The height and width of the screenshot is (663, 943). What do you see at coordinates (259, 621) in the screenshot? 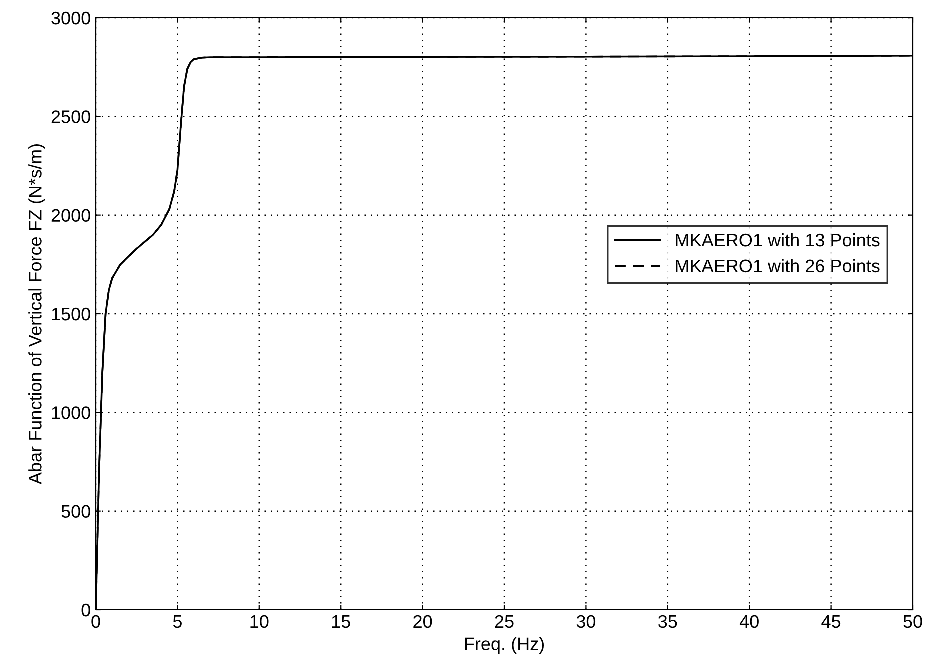
I see `x-tick-label: 10` at bounding box center [259, 621].